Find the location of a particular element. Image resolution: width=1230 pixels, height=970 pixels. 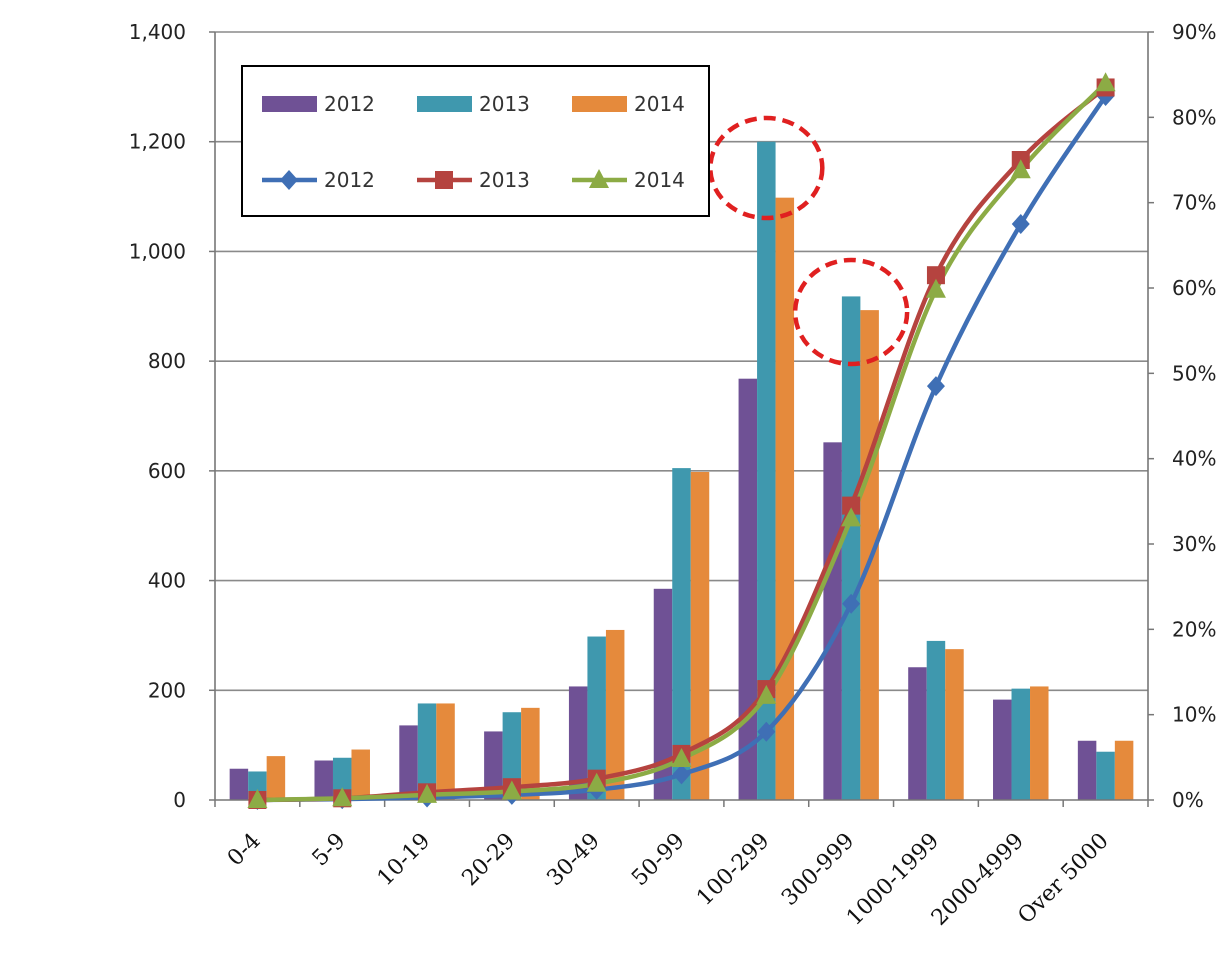

bar-2012-1000-1999 is located at coordinates (917, 733).